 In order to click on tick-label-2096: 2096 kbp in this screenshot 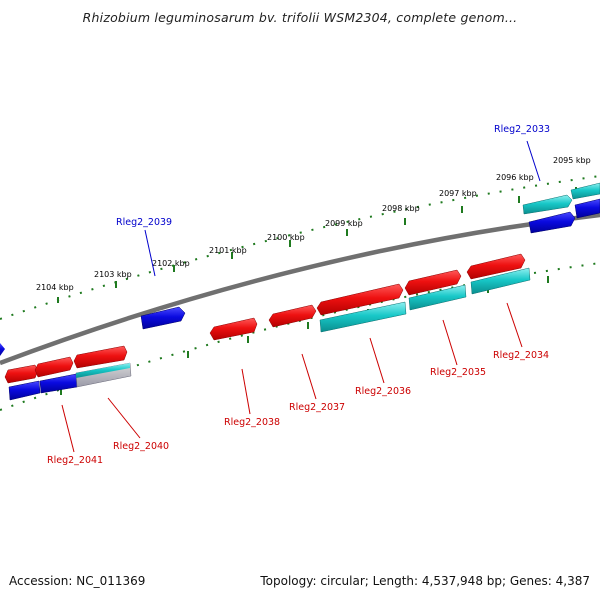, I will do `click(515, 177)`.